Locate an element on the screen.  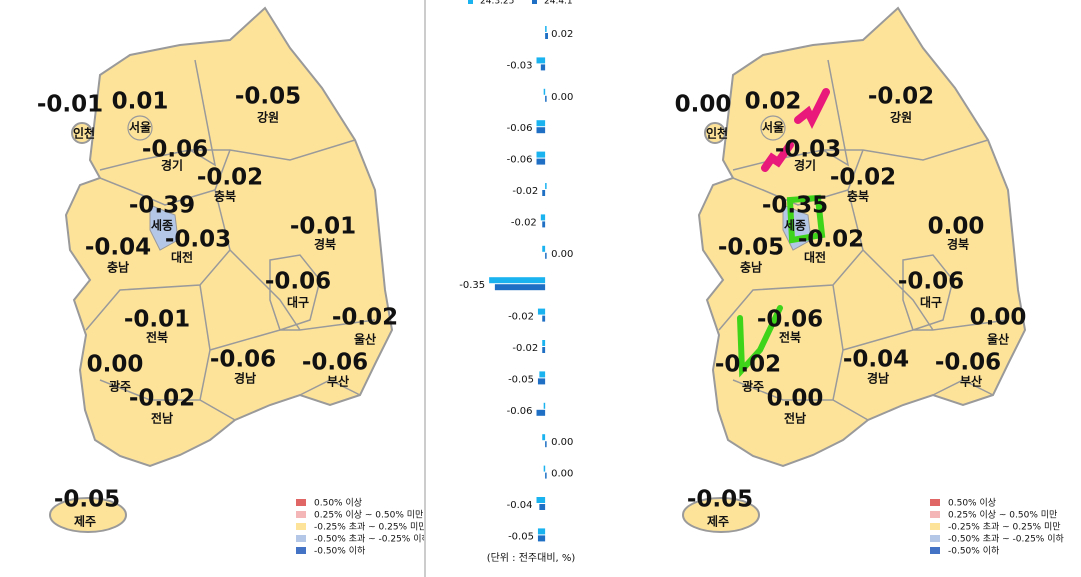
legend-label: 0.50% 이상 is located at coordinates (338, 503).